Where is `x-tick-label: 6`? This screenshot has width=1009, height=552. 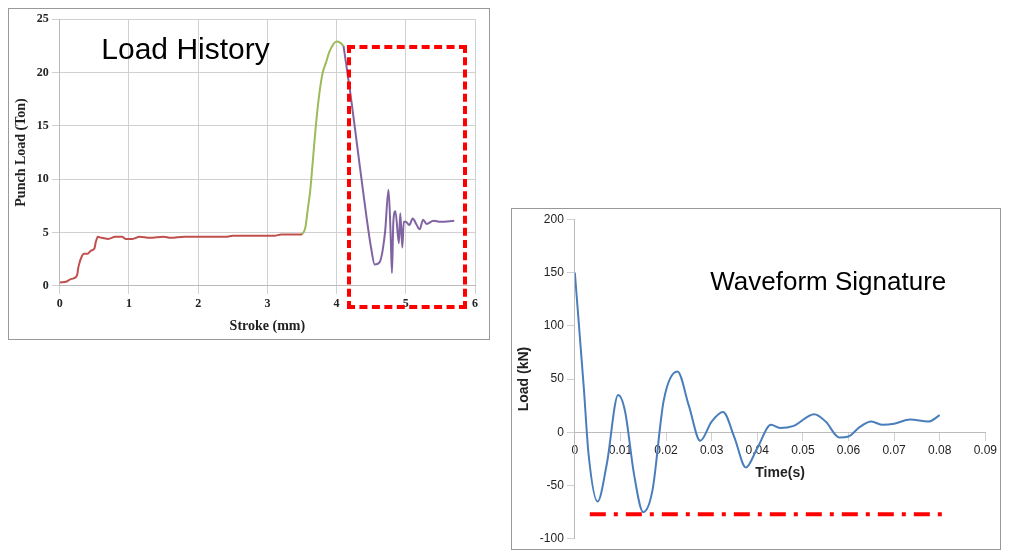
x-tick-label: 6 is located at coordinates (475, 303).